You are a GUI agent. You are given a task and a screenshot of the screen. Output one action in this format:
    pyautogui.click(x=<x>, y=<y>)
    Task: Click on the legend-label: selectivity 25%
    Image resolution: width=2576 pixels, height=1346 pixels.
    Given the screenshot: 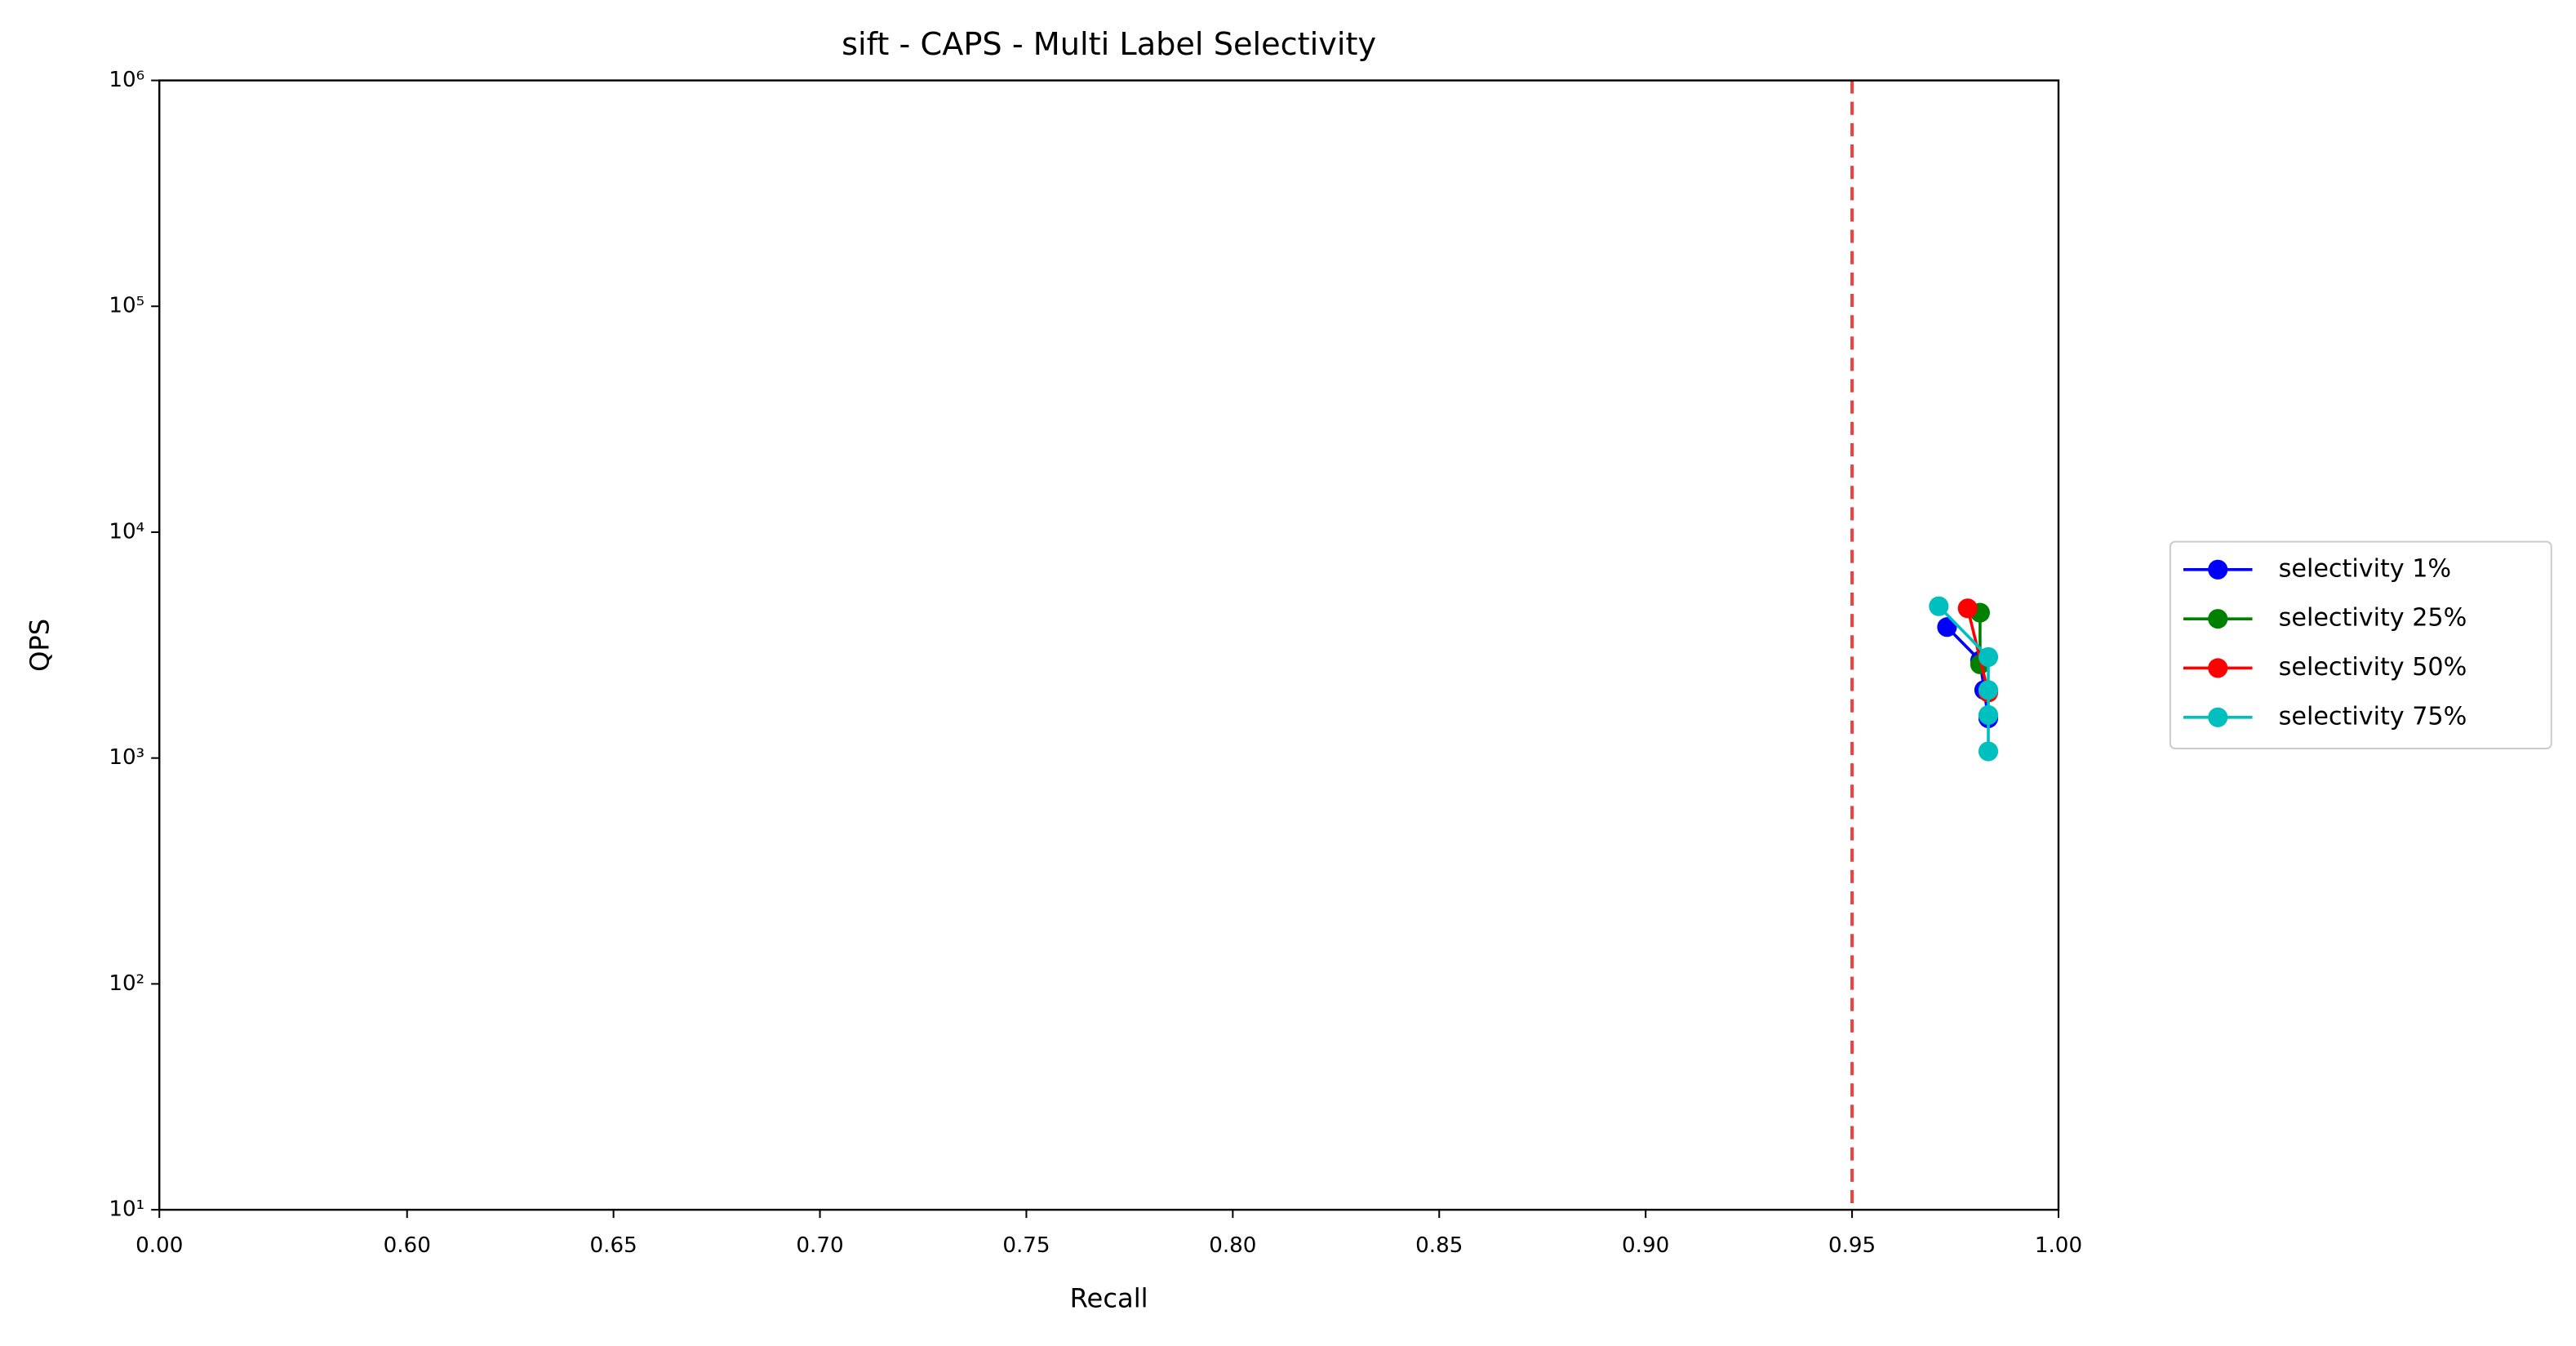 What is the action you would take?
    pyautogui.click(x=2373, y=618)
    